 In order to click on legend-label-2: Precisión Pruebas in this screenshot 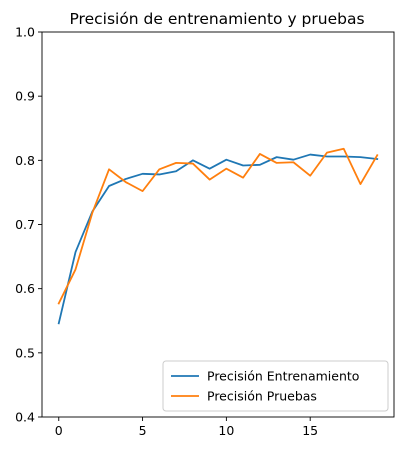, I will do `click(262, 396)`.